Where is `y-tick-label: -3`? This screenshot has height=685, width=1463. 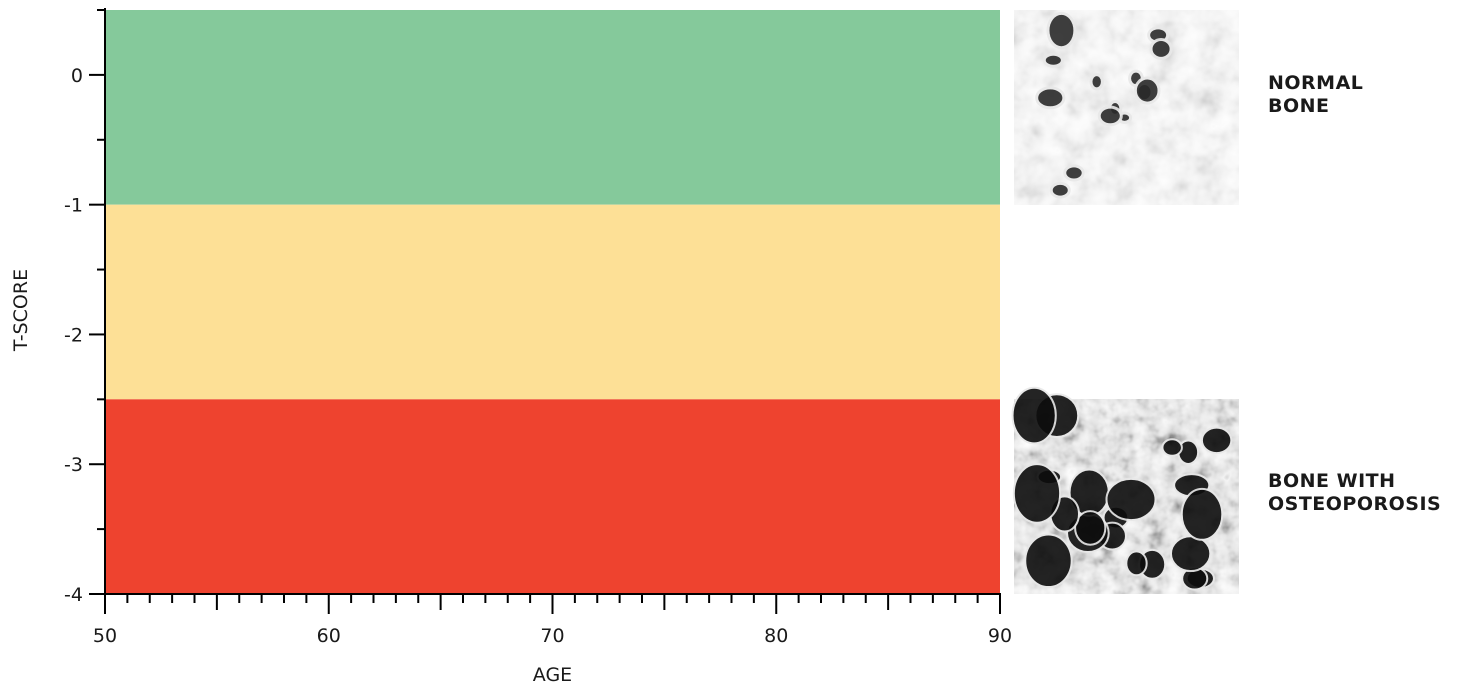
y-tick-label: -3 is located at coordinates (73, 465).